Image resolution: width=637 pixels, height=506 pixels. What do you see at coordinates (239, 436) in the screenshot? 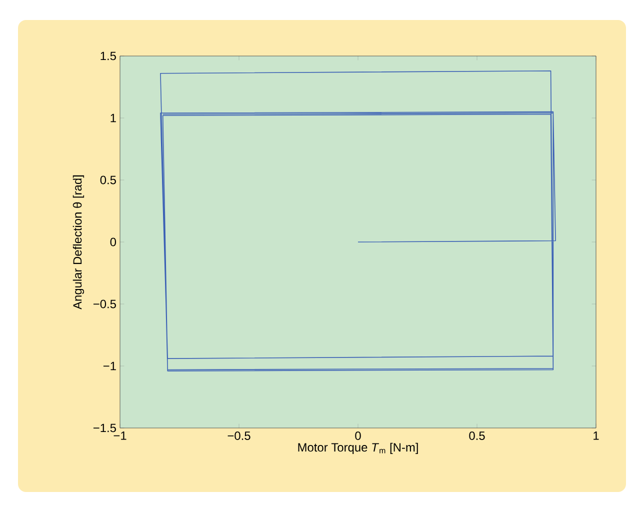
I see `x-tick-label: −0.5` at bounding box center [239, 436].